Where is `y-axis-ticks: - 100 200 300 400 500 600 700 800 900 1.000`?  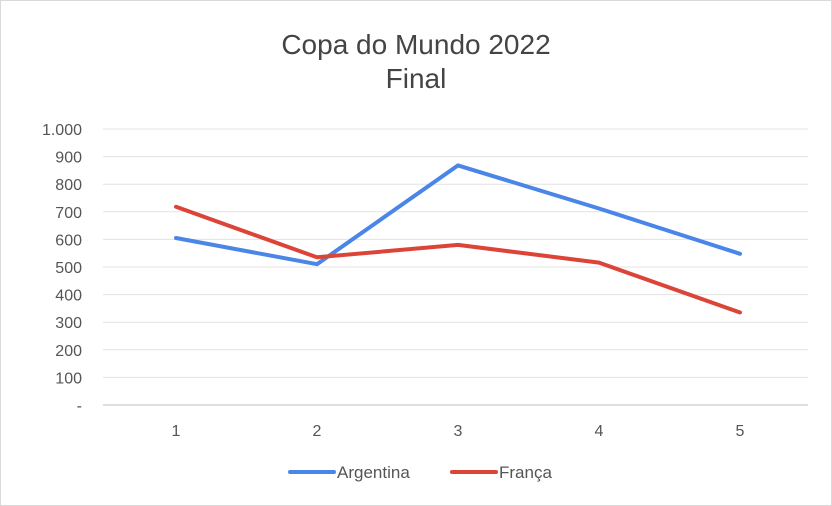
y-axis-ticks: - 100 200 300 400 500 600 700 800 900 1.000 is located at coordinates (62, 268).